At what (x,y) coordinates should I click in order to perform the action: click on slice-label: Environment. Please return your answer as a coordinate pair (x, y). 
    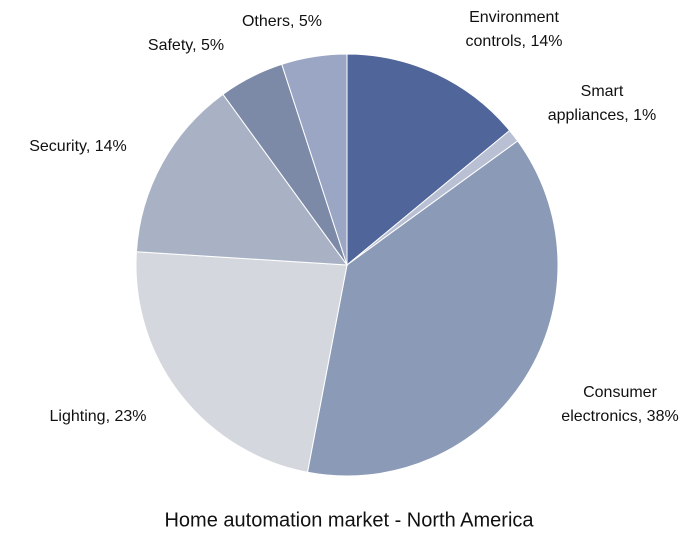
    Looking at the image, I should click on (514, 17).